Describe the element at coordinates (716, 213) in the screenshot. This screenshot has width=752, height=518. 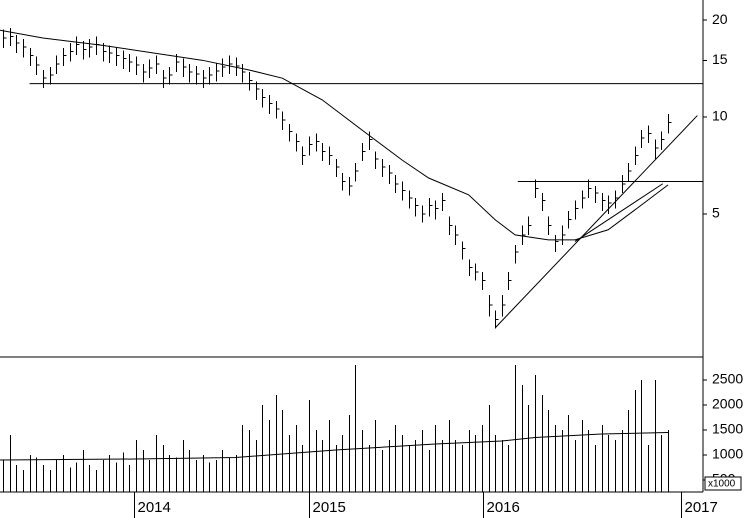
I see `y-tick-label: 5` at that location.